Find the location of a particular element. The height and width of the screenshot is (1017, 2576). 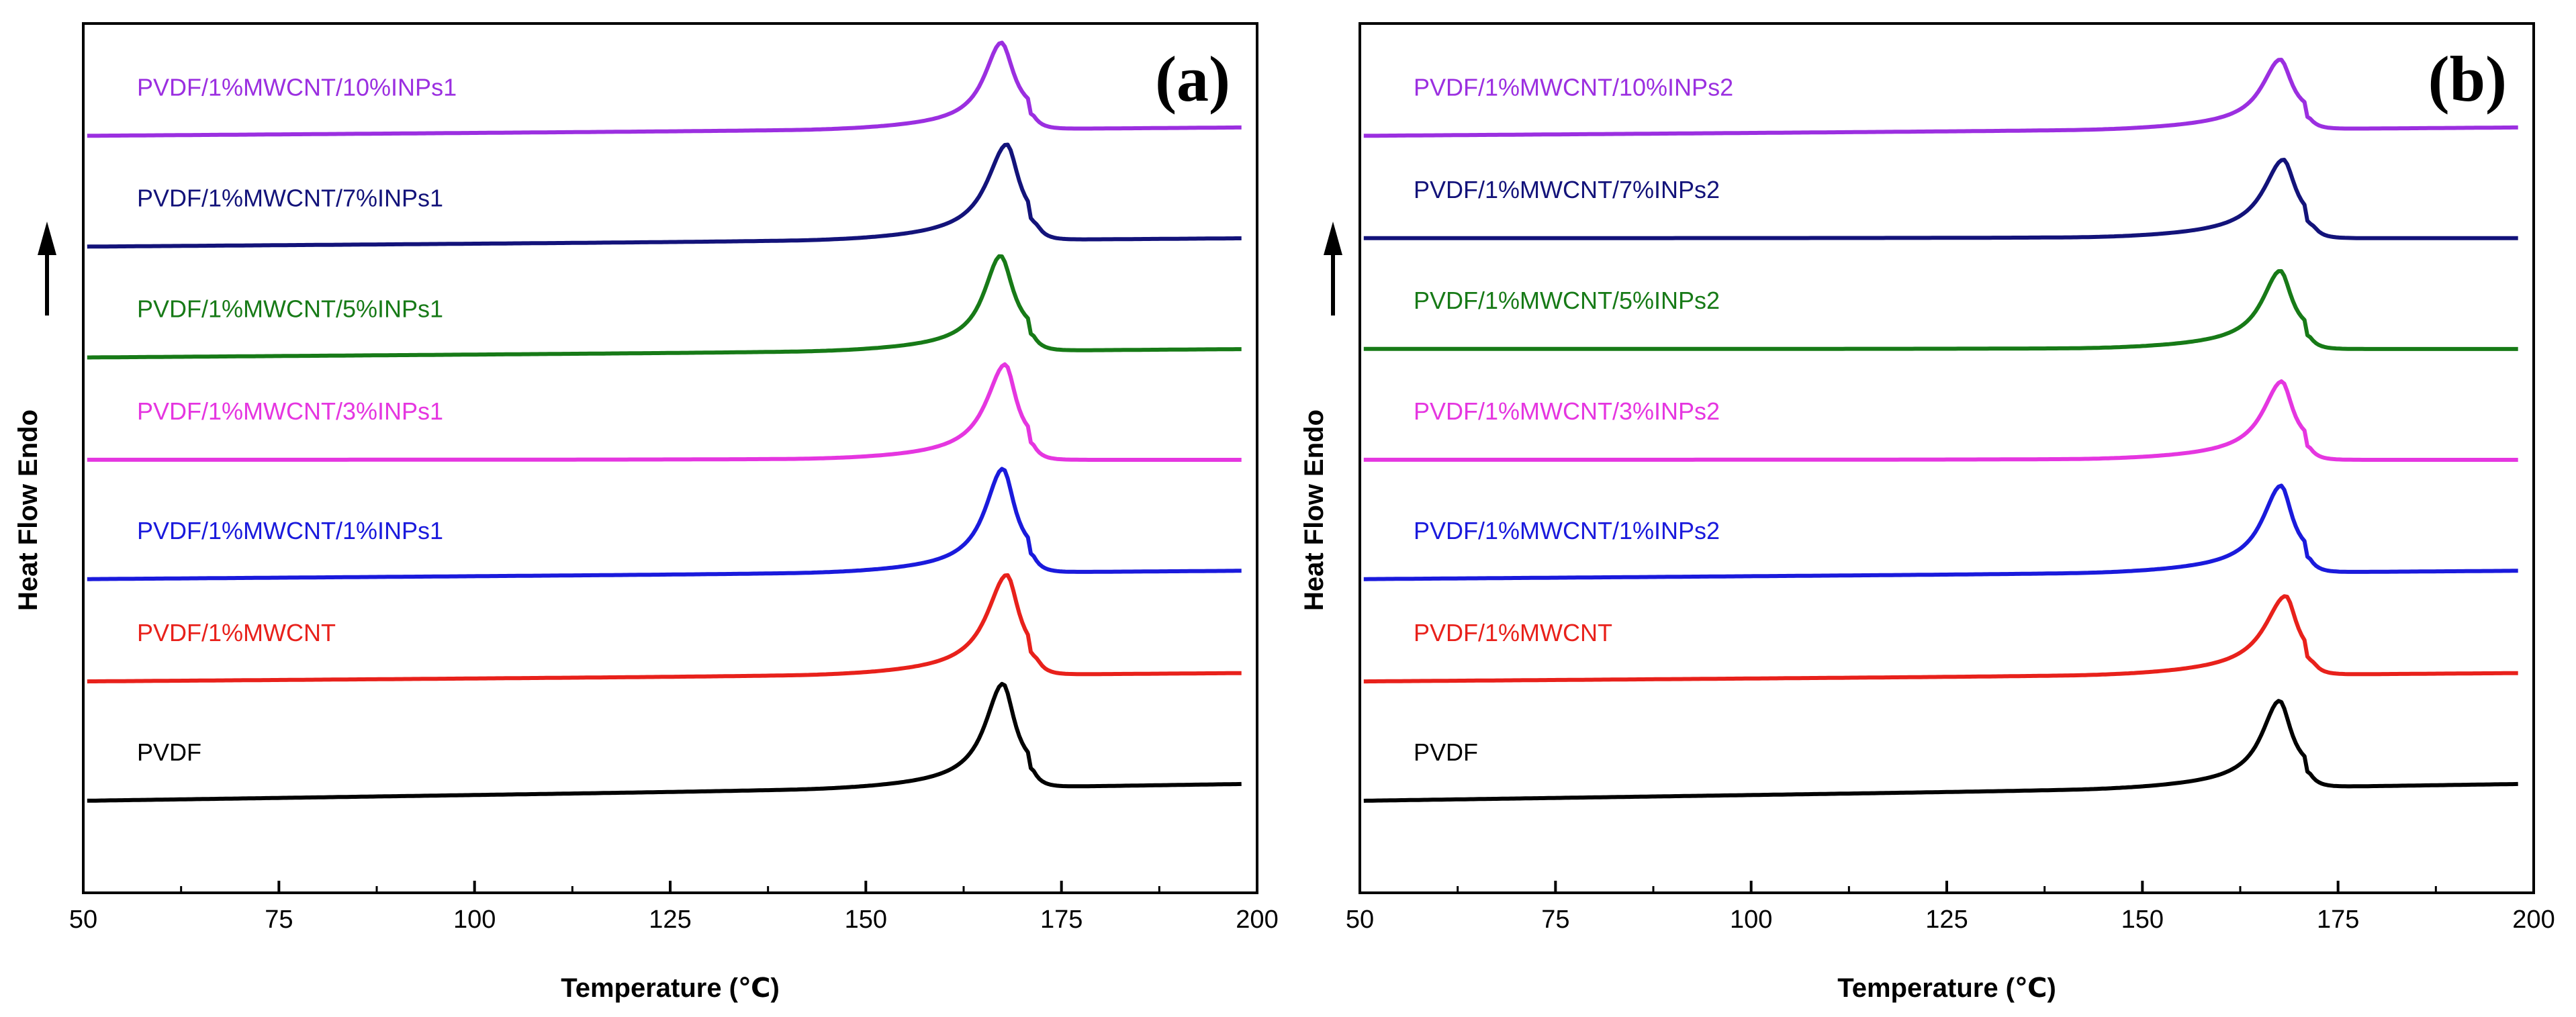

series-label: PVDF/1%MWCNT/3%INPs2 is located at coordinates (1567, 411).